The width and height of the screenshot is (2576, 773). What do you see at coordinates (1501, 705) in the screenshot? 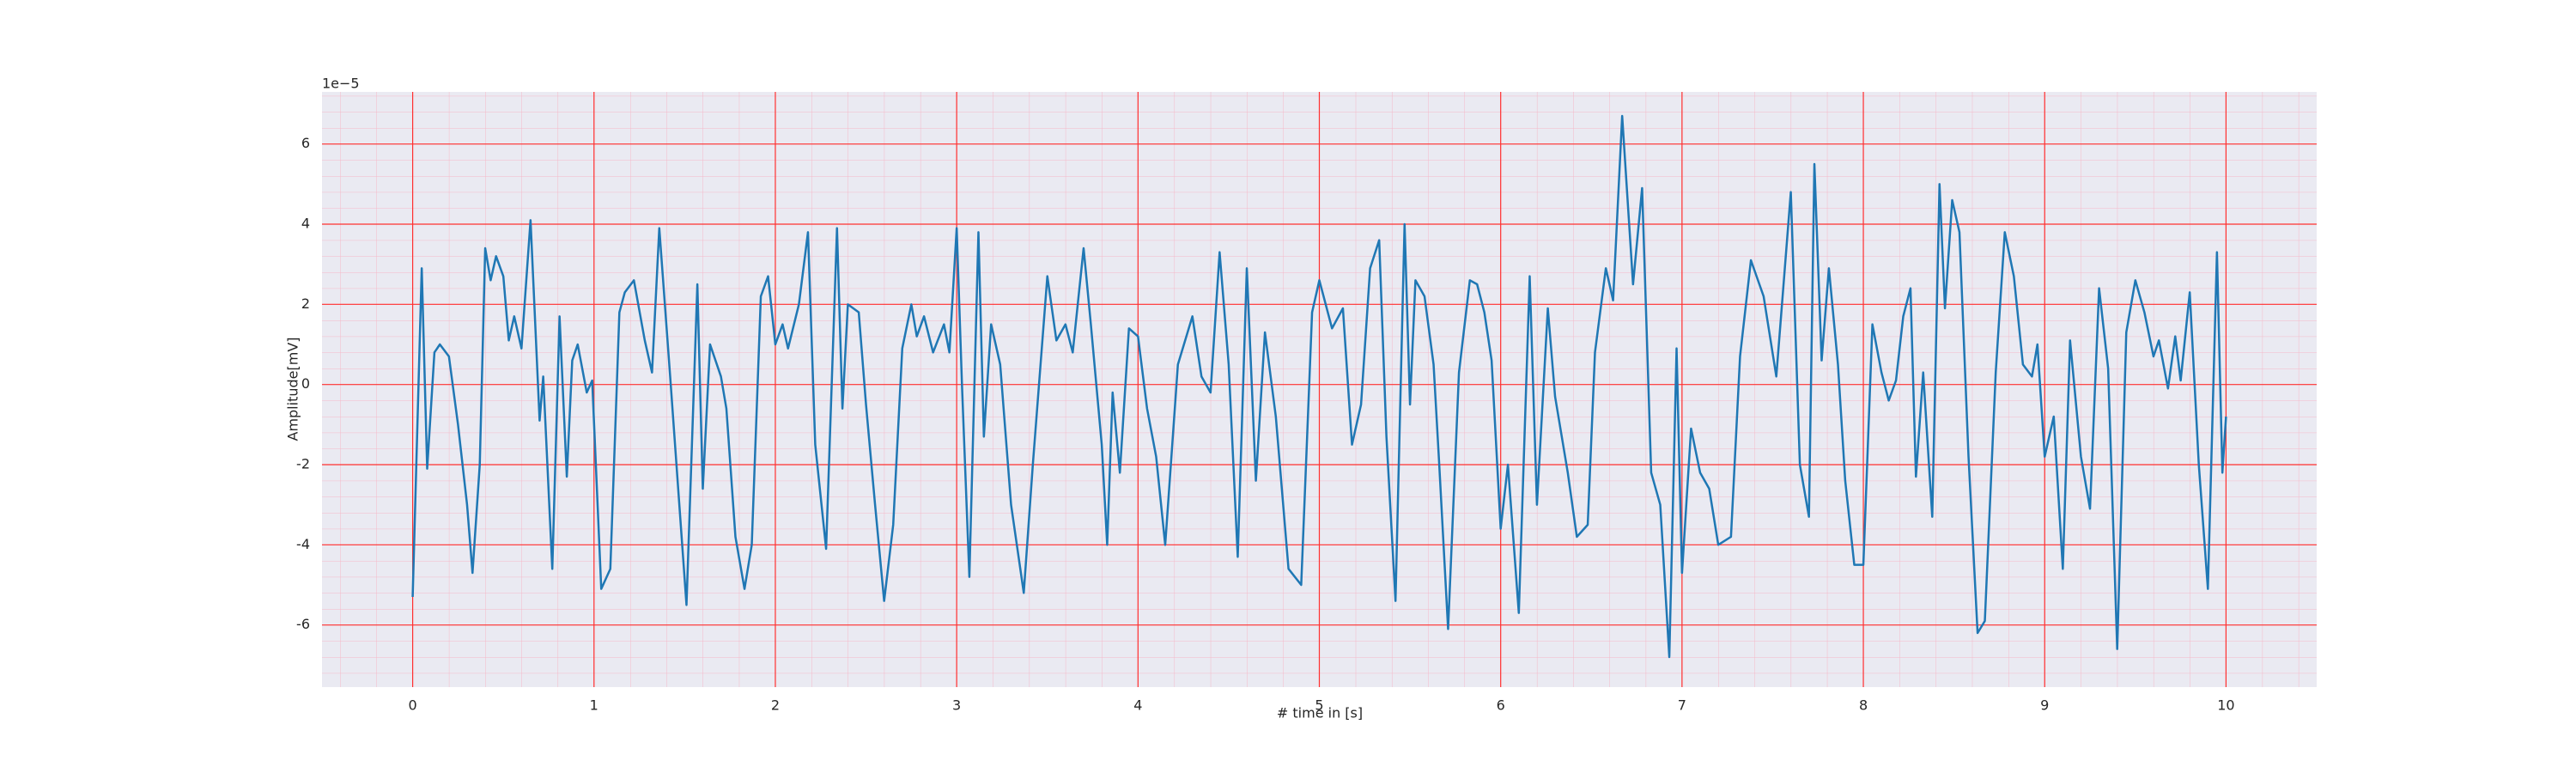
I see `x-tick-label: 6` at bounding box center [1501, 705].